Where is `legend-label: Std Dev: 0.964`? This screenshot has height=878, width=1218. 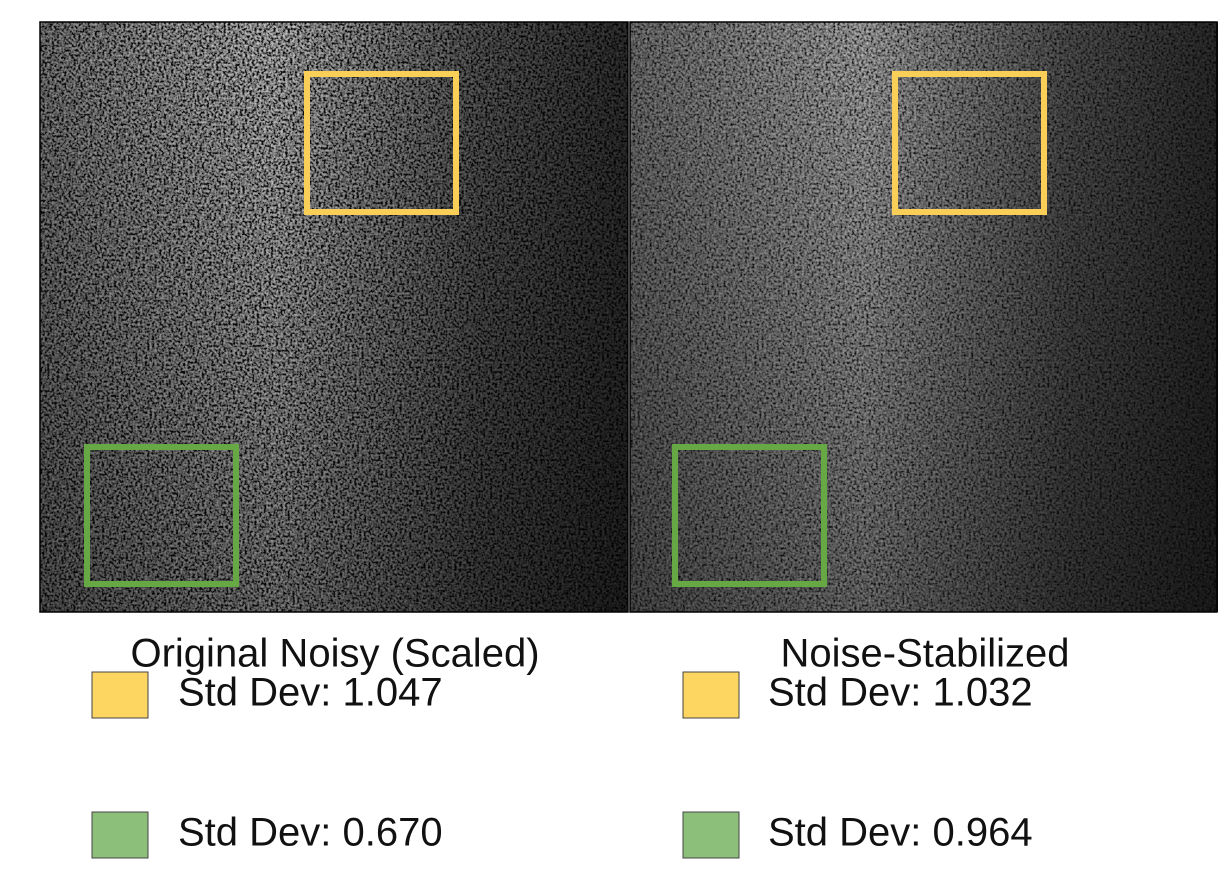 legend-label: Std Dev: 0.964 is located at coordinates (900, 833).